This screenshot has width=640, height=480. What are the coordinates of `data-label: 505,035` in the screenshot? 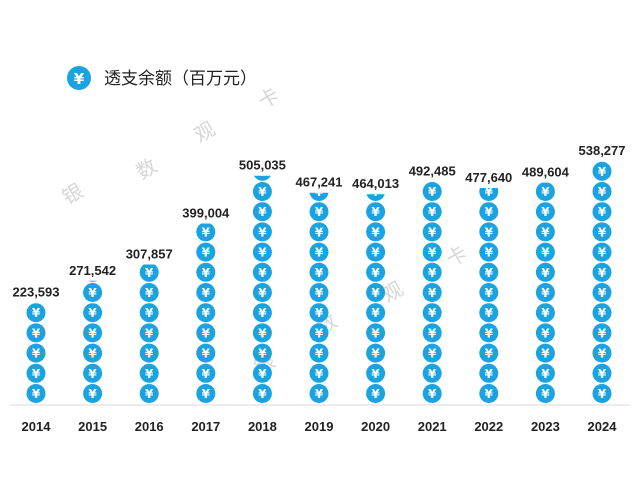 It's located at (262, 165).